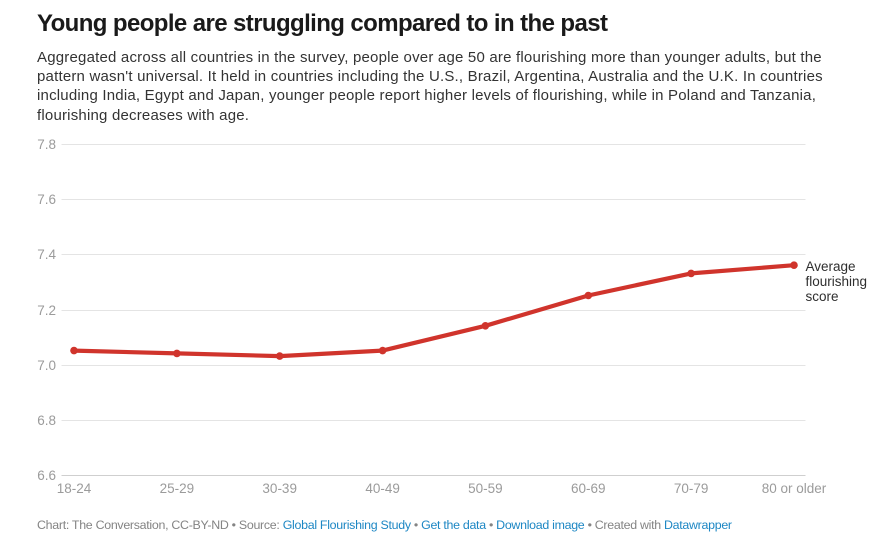  Describe the element at coordinates (279, 488) in the screenshot. I see `svg-text: 30-39` at that location.